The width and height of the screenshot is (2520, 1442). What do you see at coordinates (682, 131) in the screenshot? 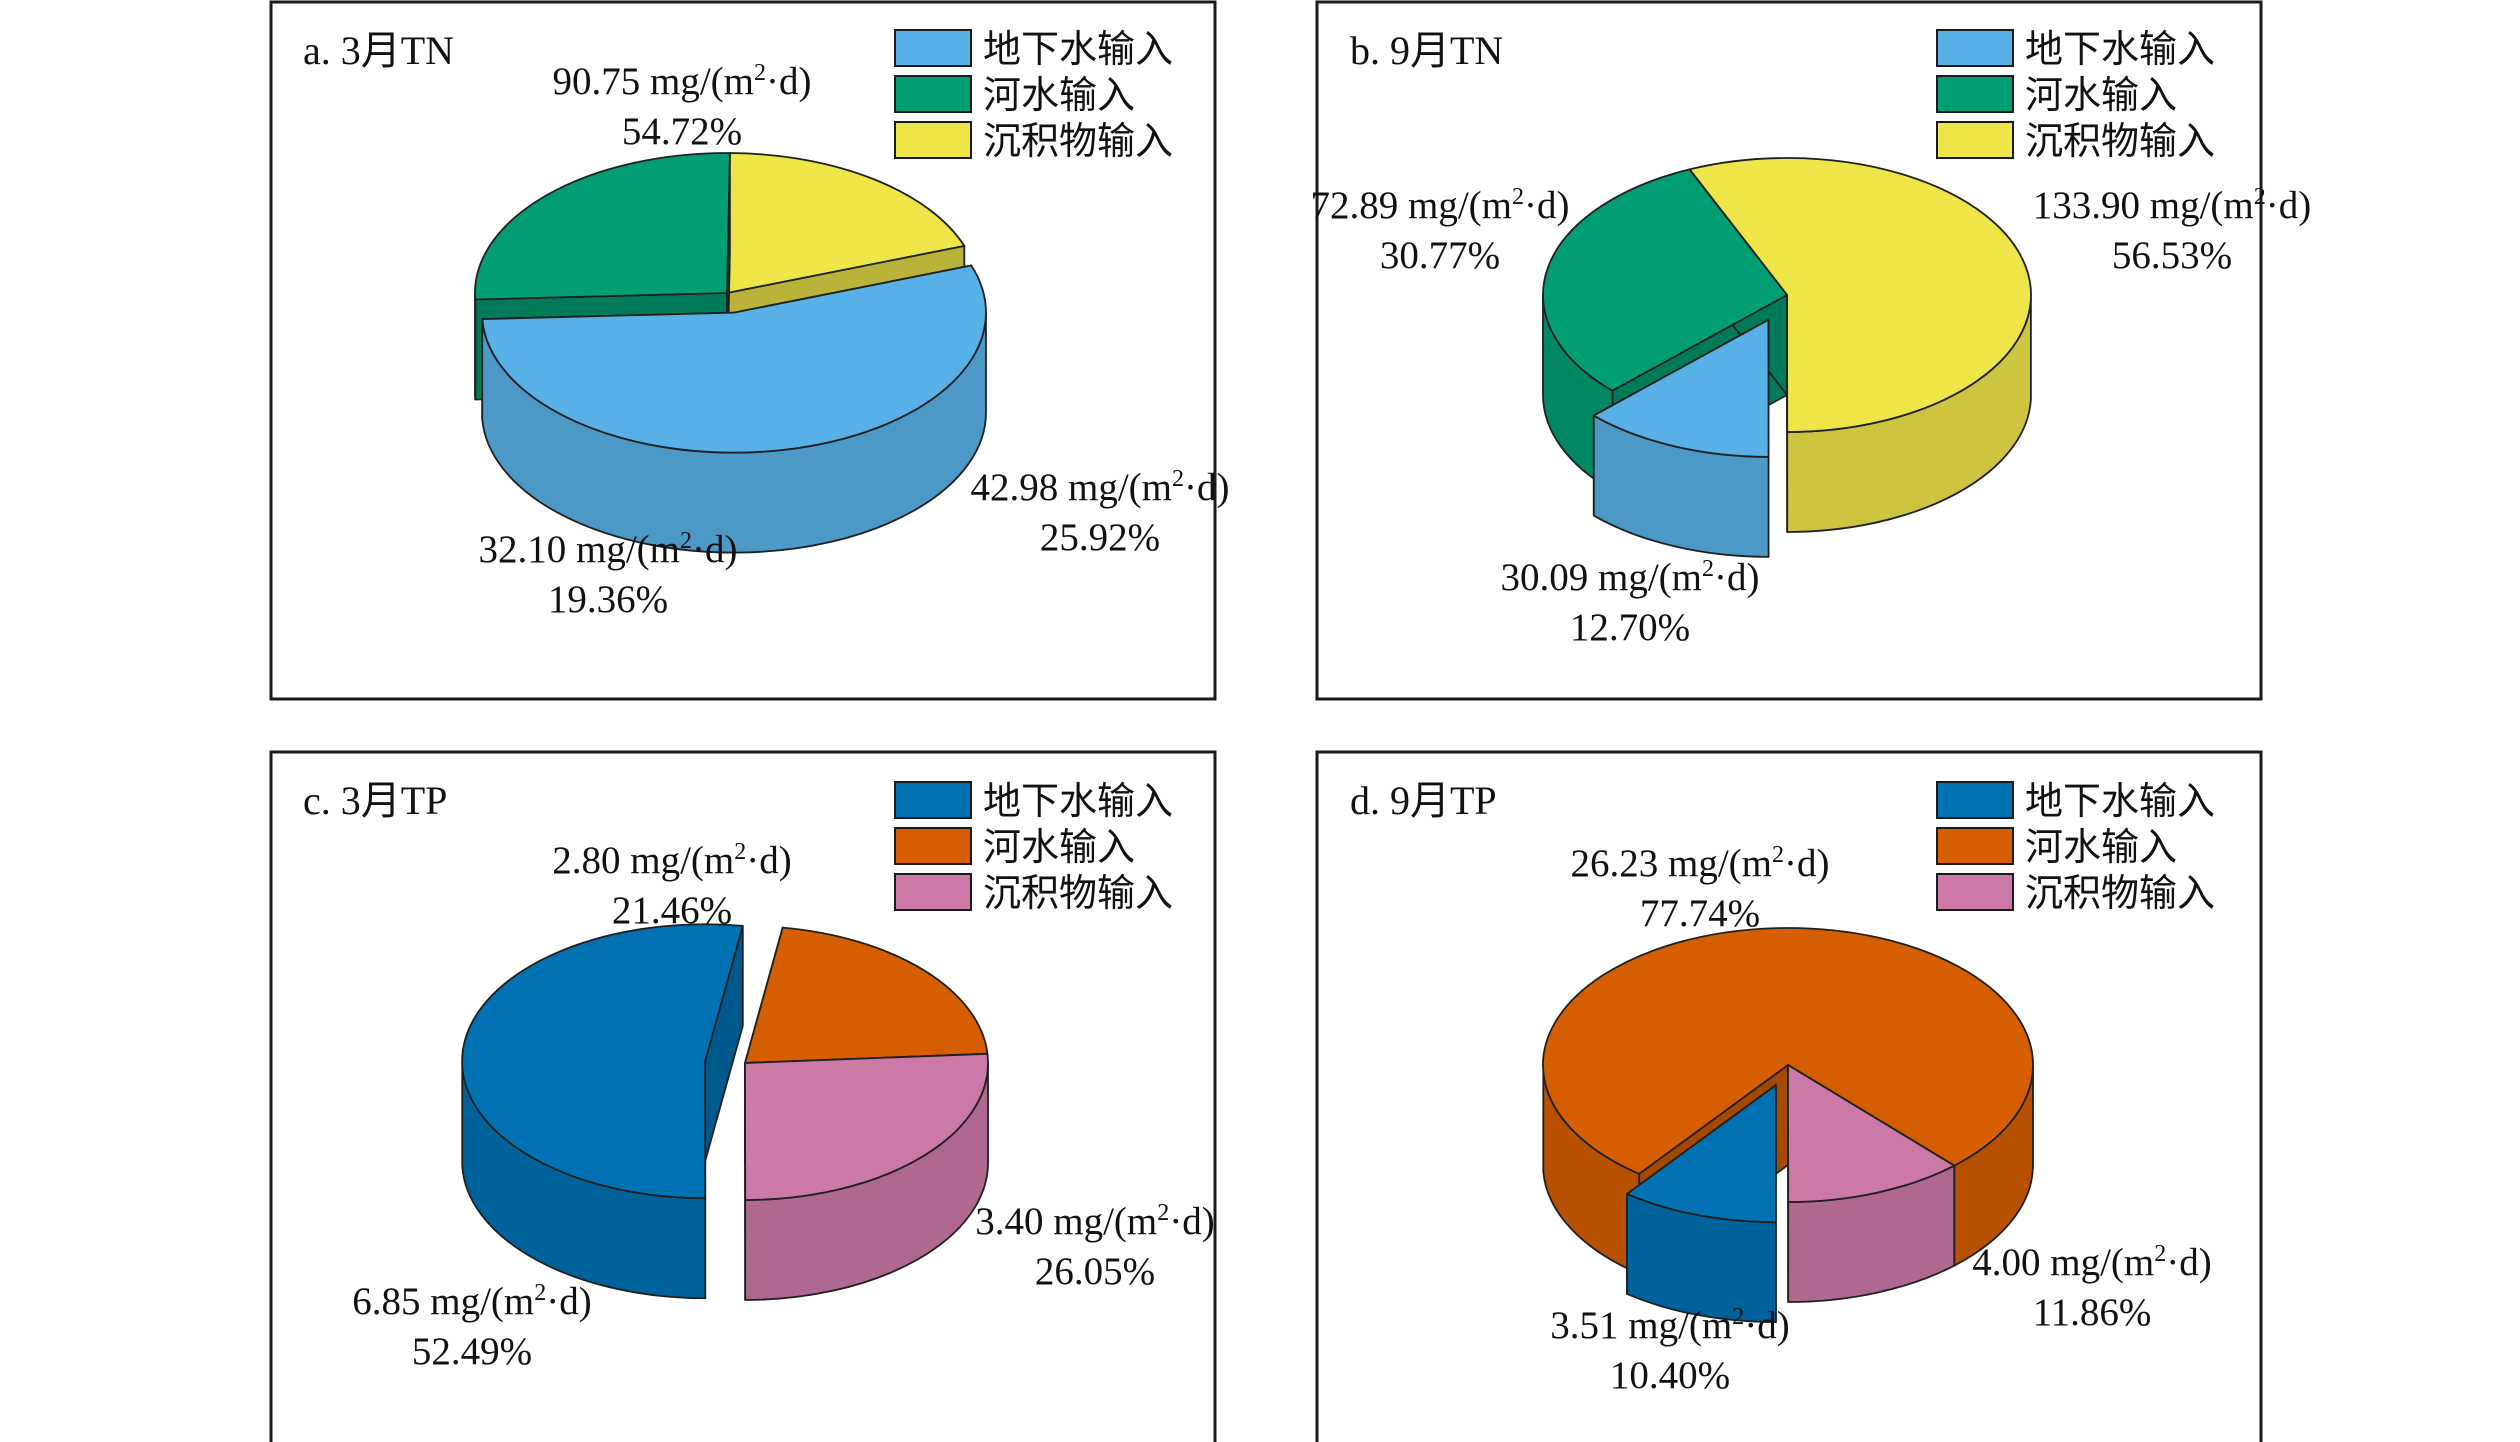
I see `percent-label: 54.72%` at bounding box center [682, 131].